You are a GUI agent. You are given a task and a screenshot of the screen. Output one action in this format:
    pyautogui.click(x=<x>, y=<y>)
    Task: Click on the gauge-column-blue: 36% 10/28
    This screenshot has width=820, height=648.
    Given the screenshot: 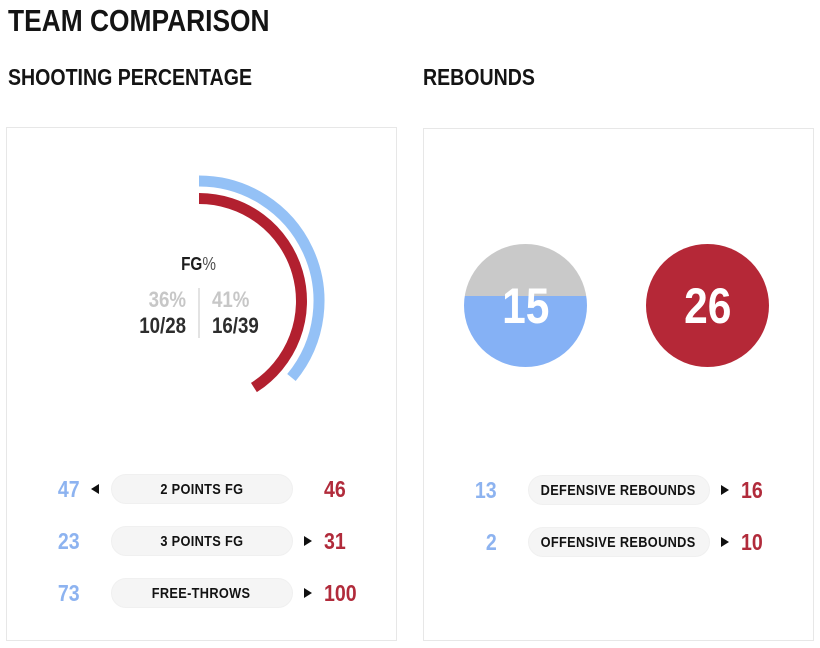 What is the action you would take?
    pyautogui.click(x=144, y=313)
    